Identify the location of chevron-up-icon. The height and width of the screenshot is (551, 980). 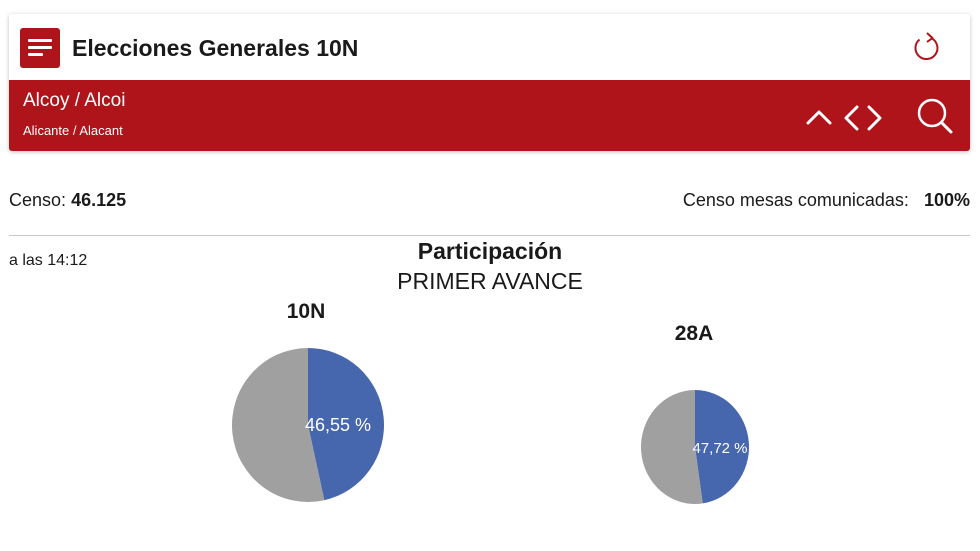
(819, 118).